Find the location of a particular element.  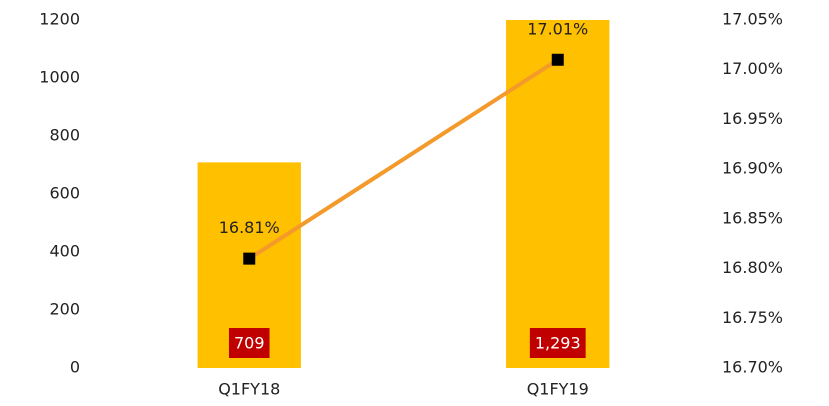

y-tick-label: 200 is located at coordinates (64, 309).